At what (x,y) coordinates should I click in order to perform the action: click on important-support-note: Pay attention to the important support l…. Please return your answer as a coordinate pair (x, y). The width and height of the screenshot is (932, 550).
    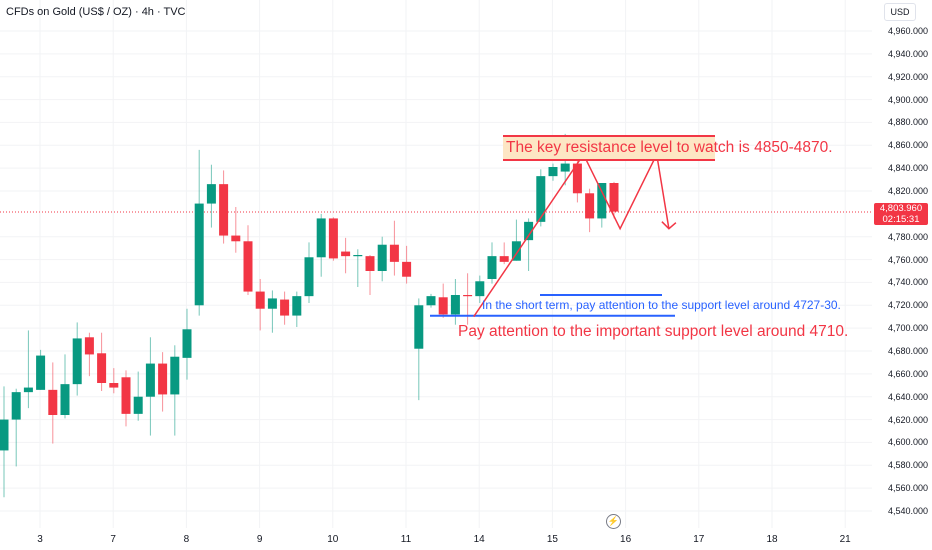
    Looking at the image, I should click on (653, 331).